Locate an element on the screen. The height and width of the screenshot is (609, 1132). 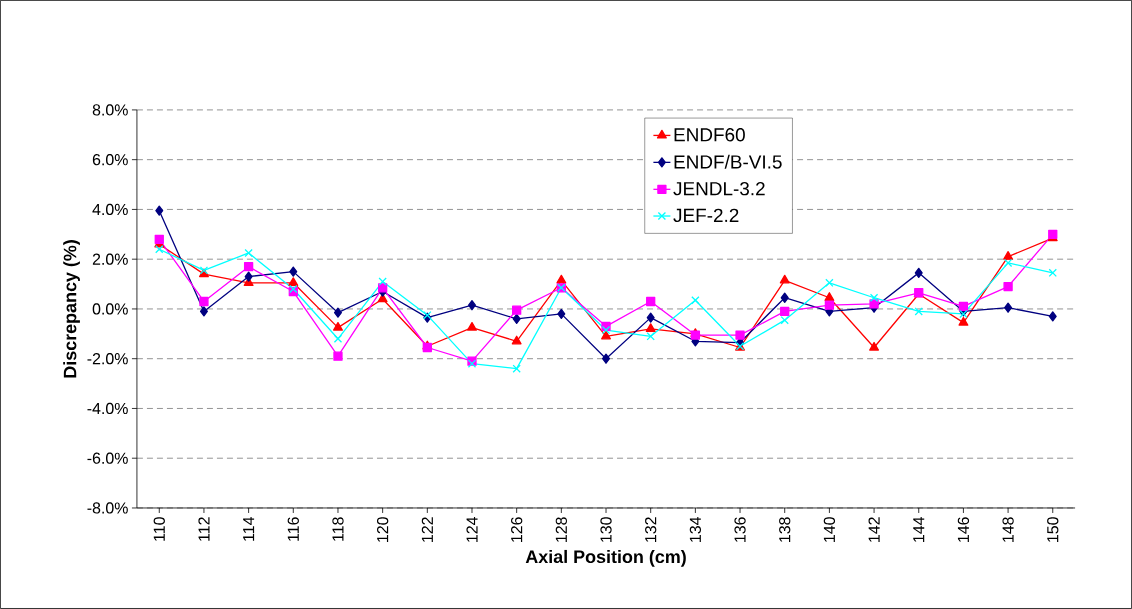
x-tick-label: 148 is located at coordinates (1008, 529).